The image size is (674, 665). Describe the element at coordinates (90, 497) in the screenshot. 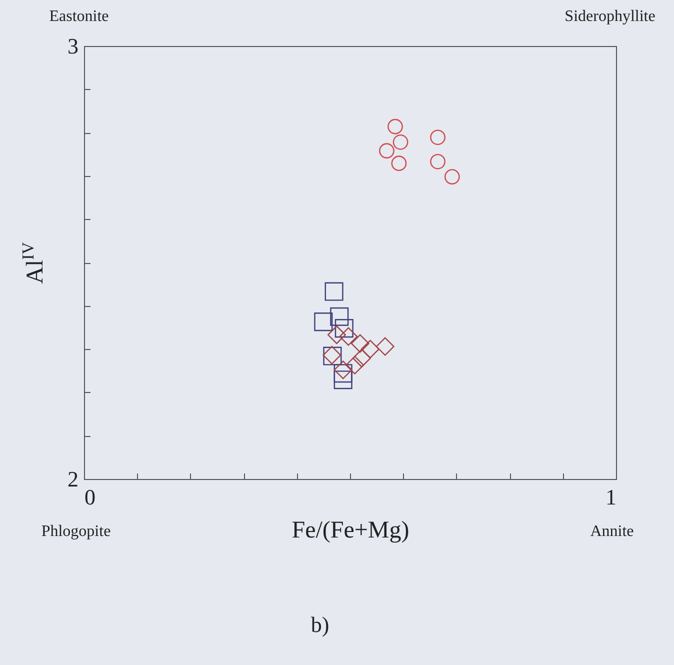

I see `x-tick-label: 0` at that location.